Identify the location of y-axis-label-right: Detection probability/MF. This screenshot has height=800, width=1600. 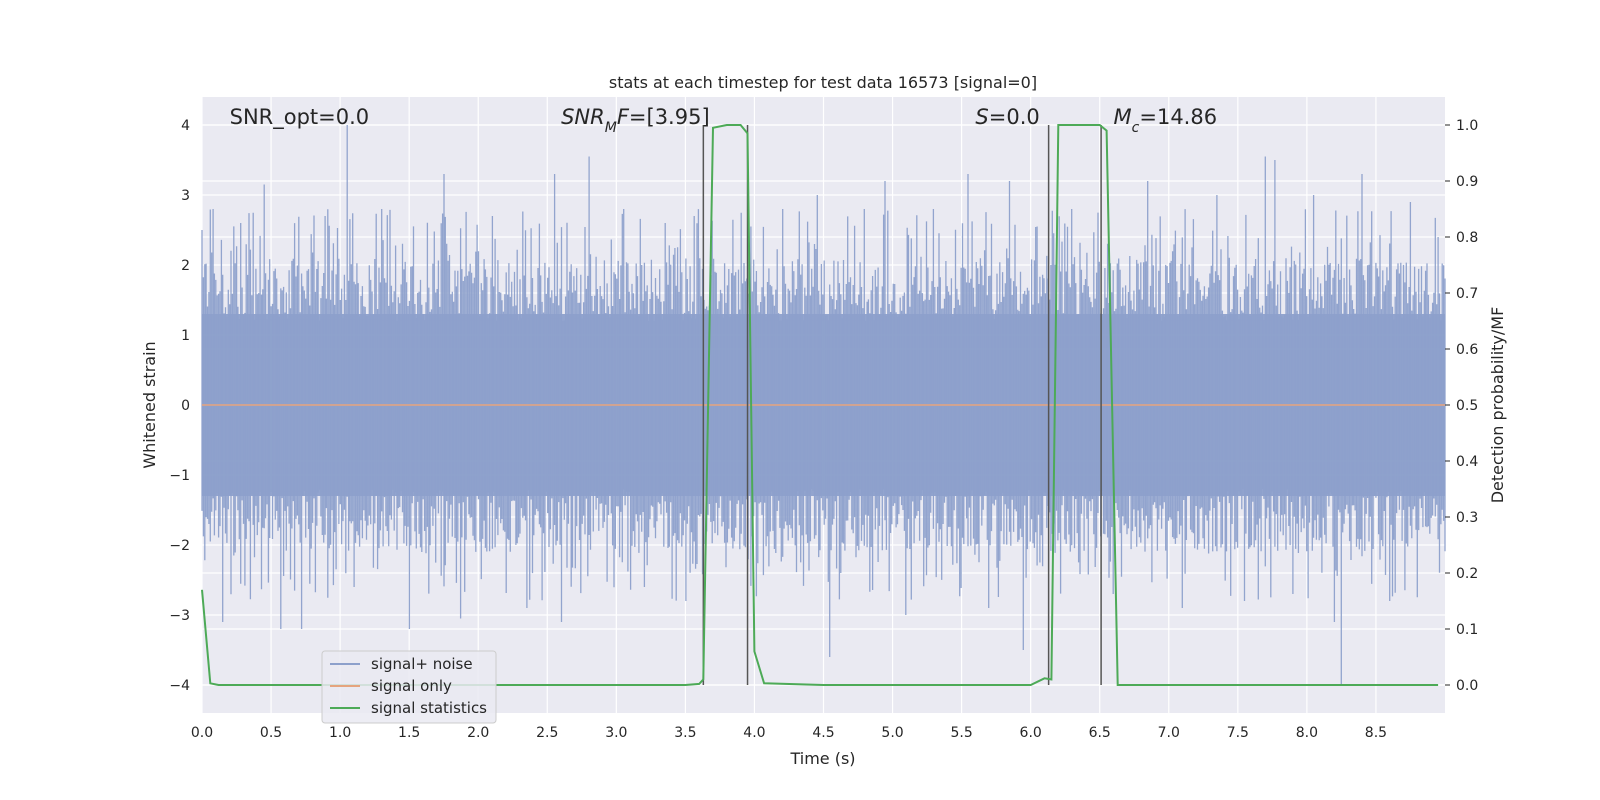
(1497, 405).